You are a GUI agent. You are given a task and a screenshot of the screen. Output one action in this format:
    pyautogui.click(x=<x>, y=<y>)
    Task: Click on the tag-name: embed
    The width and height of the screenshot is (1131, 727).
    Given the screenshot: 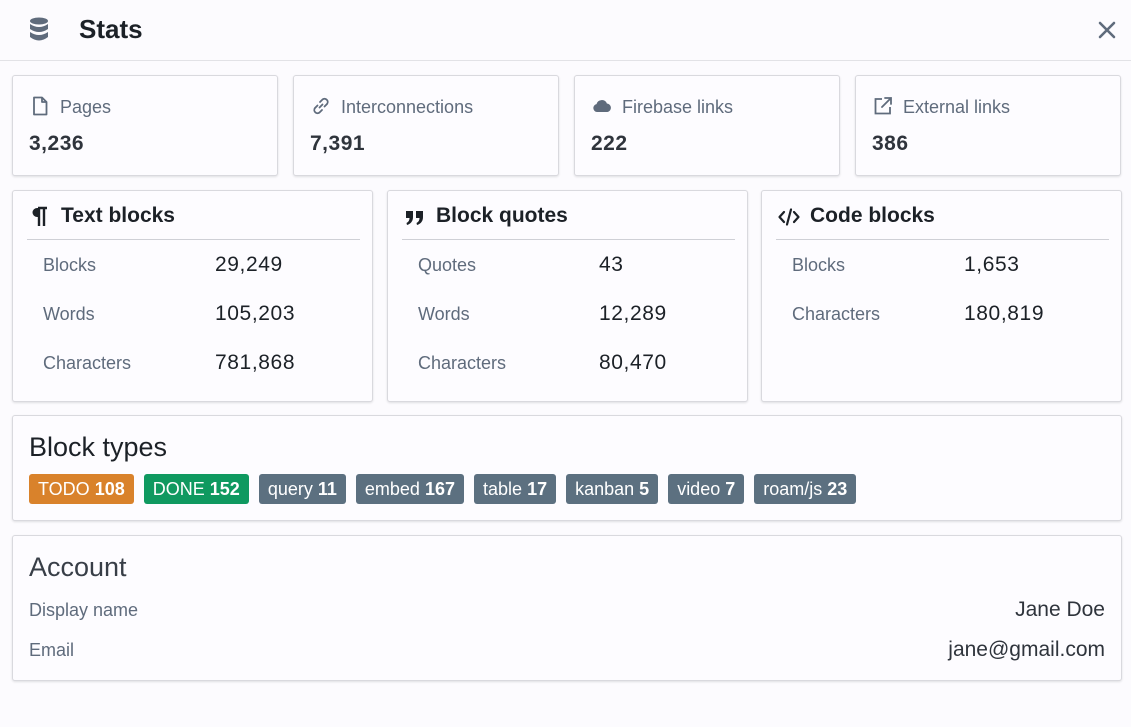 What is the action you would take?
    pyautogui.click(x=392, y=489)
    